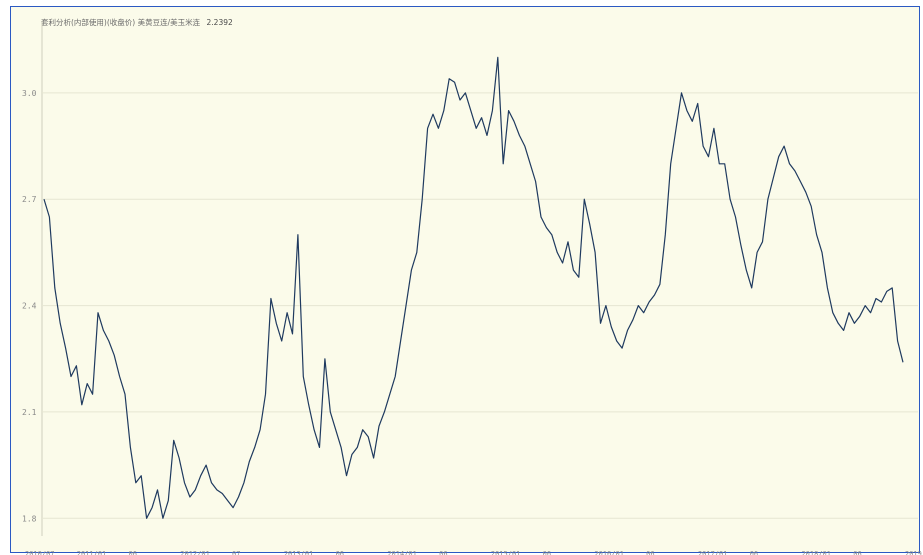  Describe the element at coordinates (29, 93) in the screenshot. I see `y-tick-label: 3.0` at that location.